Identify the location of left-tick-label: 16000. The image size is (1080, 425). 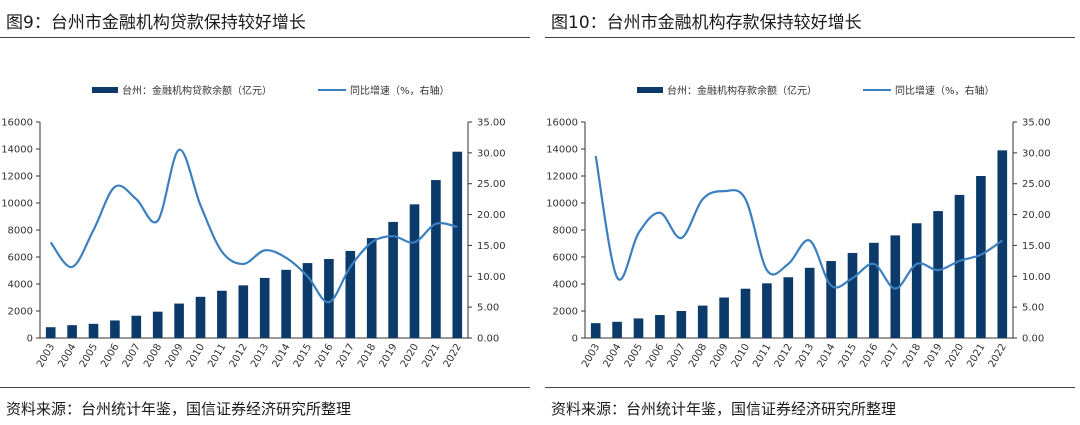
(17, 123).